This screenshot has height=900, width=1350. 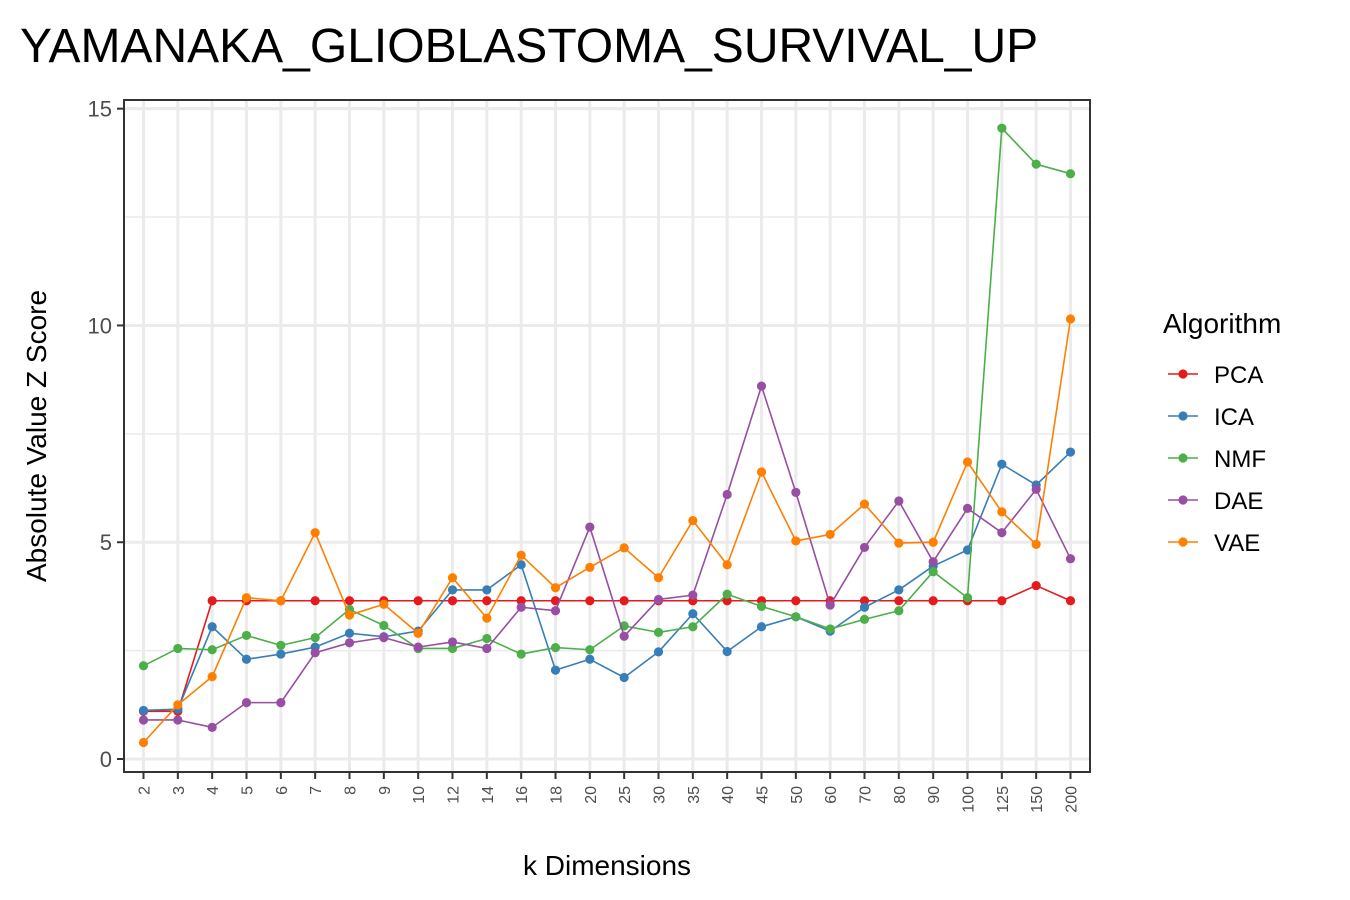 I want to click on x-tick-label: 4, so click(x=213, y=790).